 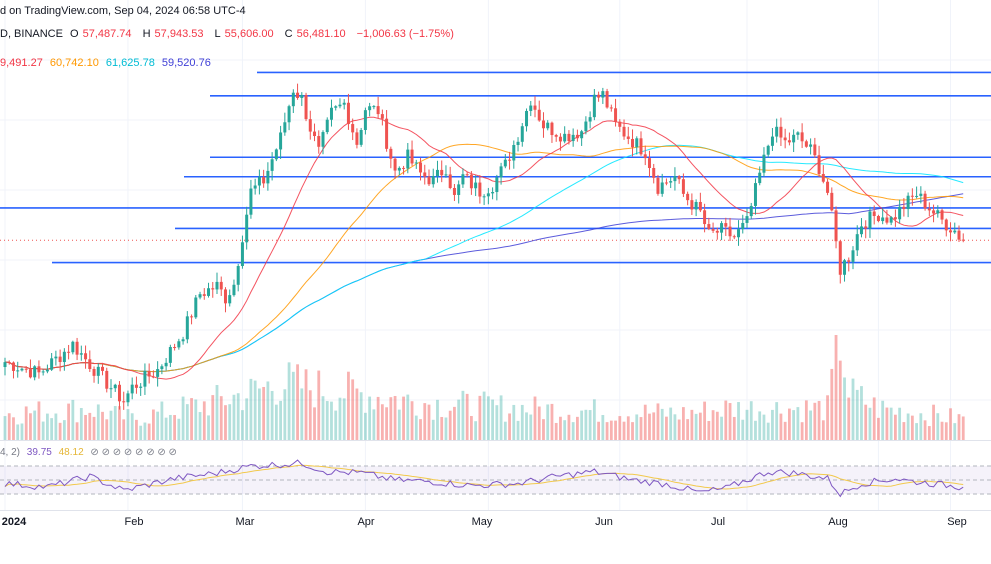 What do you see at coordinates (244, 34) in the screenshot?
I see `low-value: L 55,606.00` at bounding box center [244, 34].